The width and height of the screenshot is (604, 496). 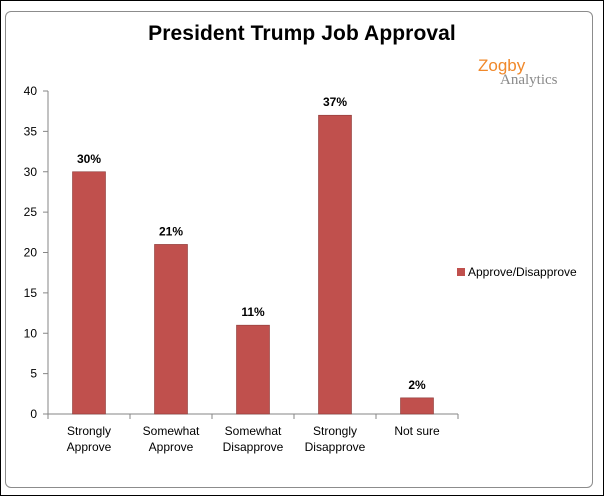 I want to click on y-tick-label: 10, so click(x=31, y=333).